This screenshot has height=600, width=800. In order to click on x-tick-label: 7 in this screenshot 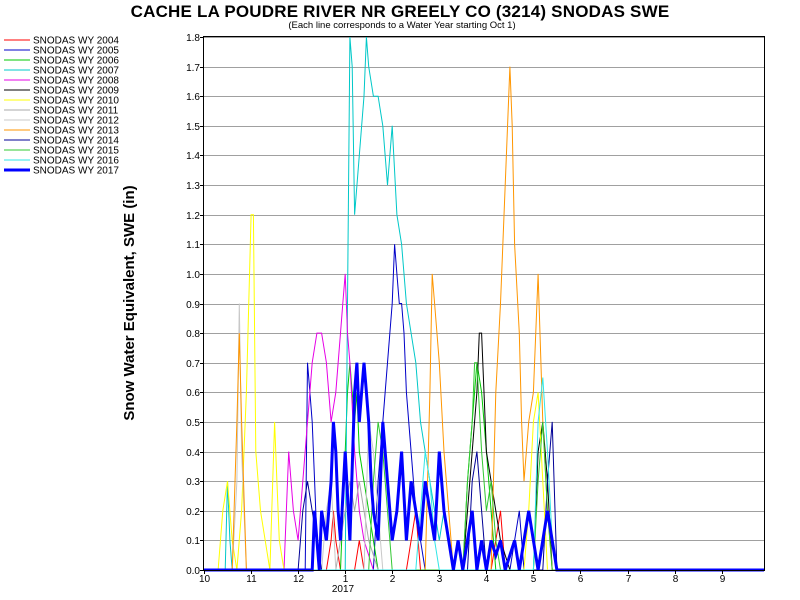, I will do `click(629, 579)`.